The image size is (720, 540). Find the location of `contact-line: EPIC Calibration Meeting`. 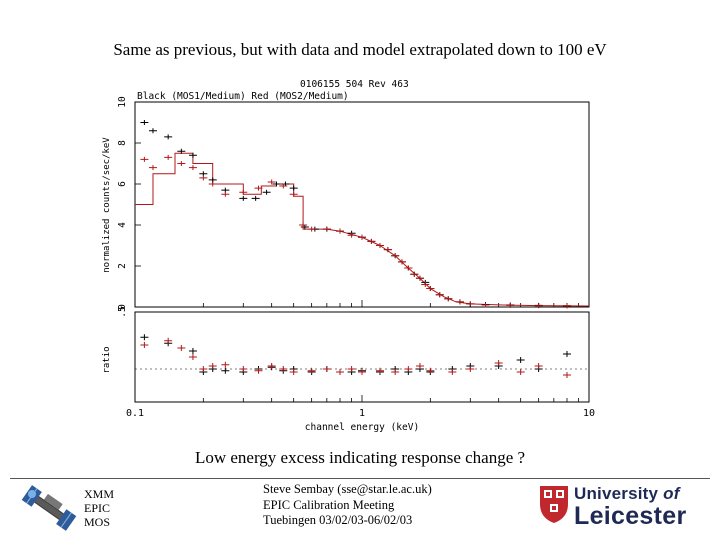

contact-line: EPIC Calibration Meeting is located at coordinates (329, 504).